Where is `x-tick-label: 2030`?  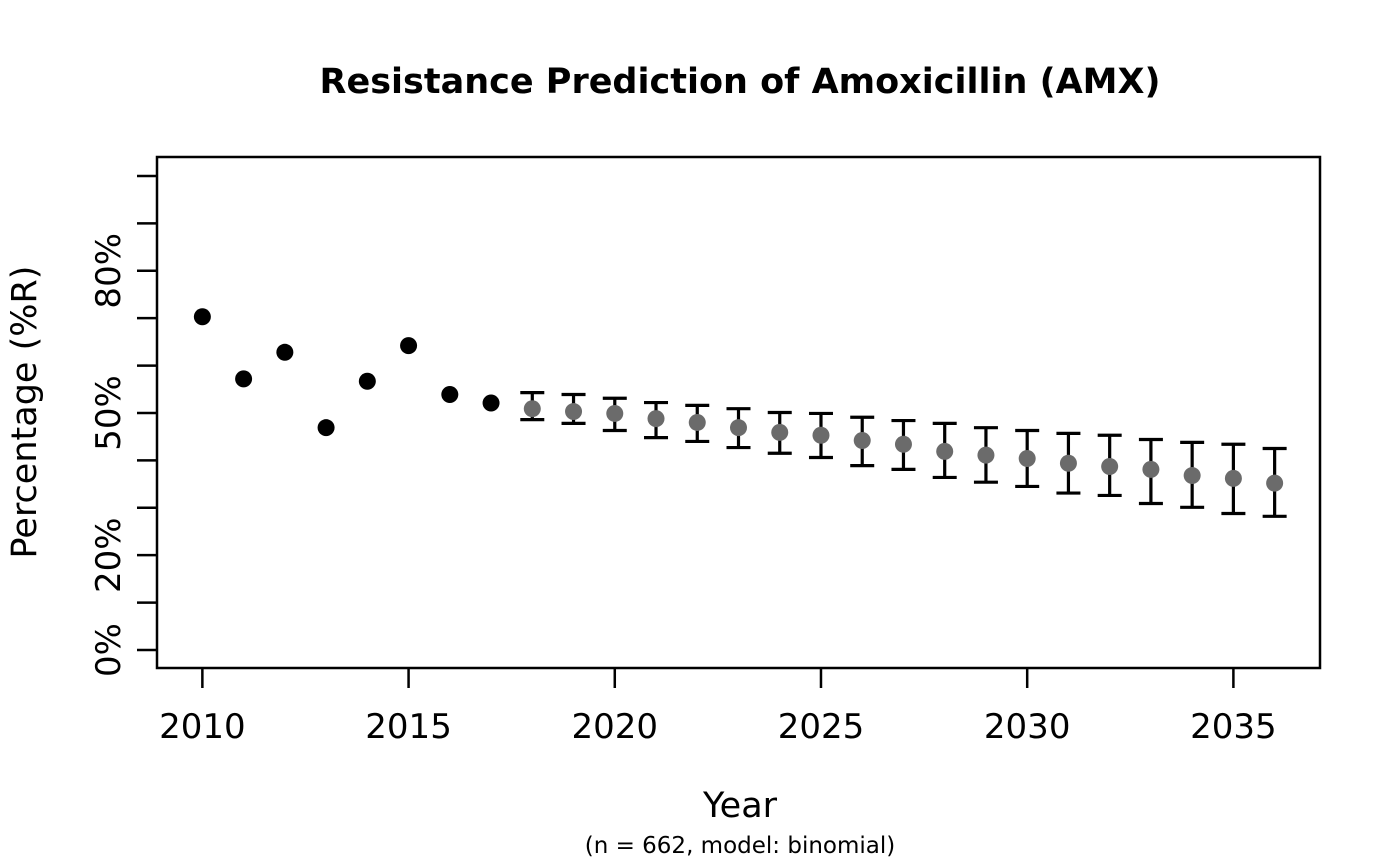
x-tick-label: 2030 is located at coordinates (1027, 727).